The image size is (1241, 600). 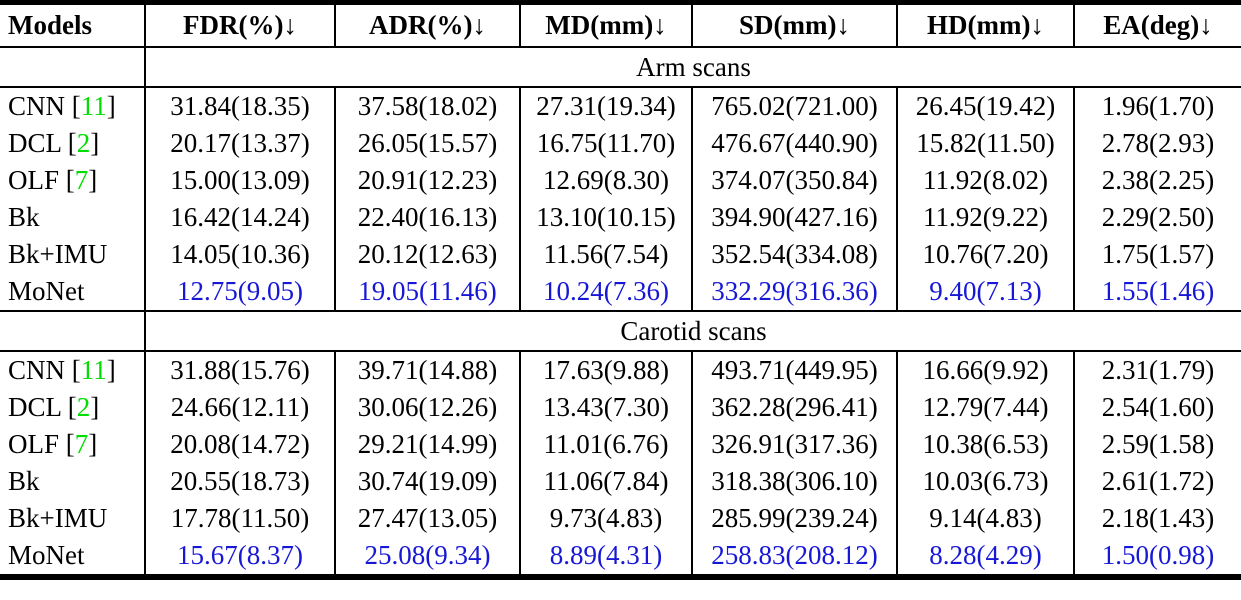 What do you see at coordinates (794, 481) in the screenshot?
I see `metric-value: 318.38(306.10)` at bounding box center [794, 481].